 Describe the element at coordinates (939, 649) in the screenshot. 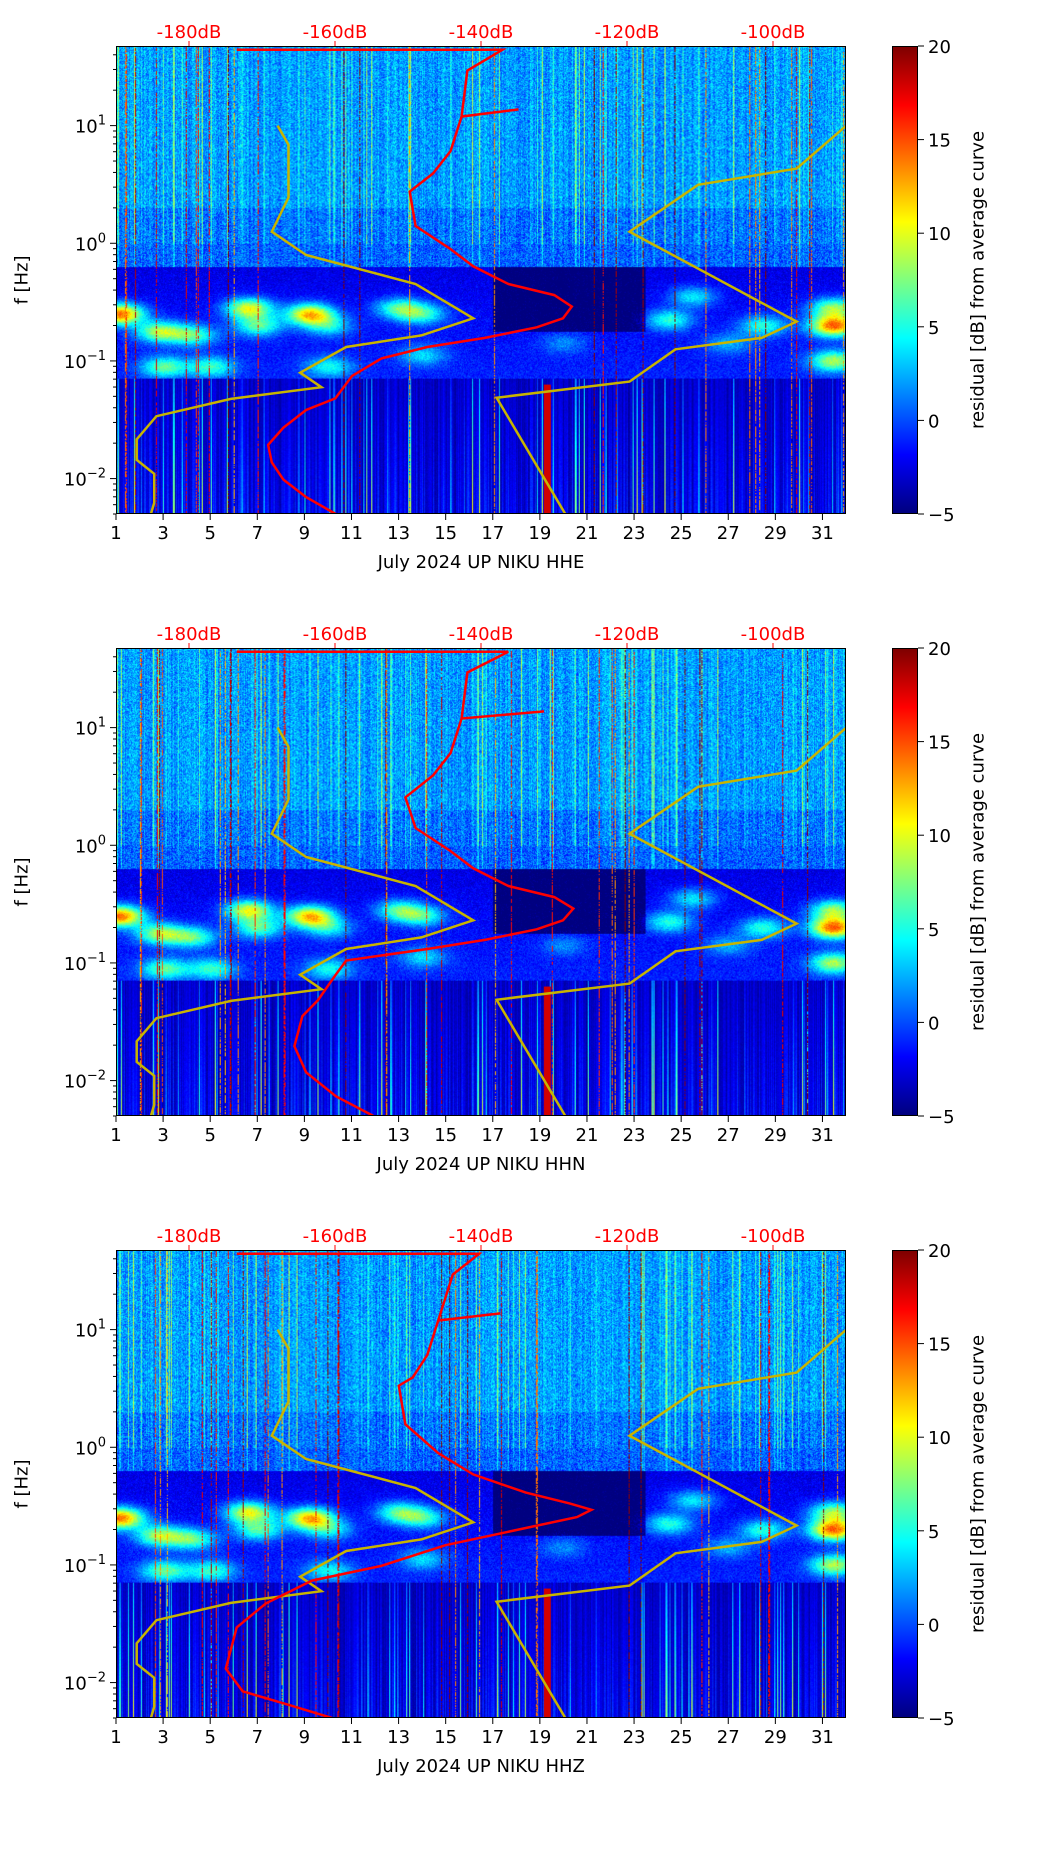

I see `colorbar-tick-label: 20` at that location.